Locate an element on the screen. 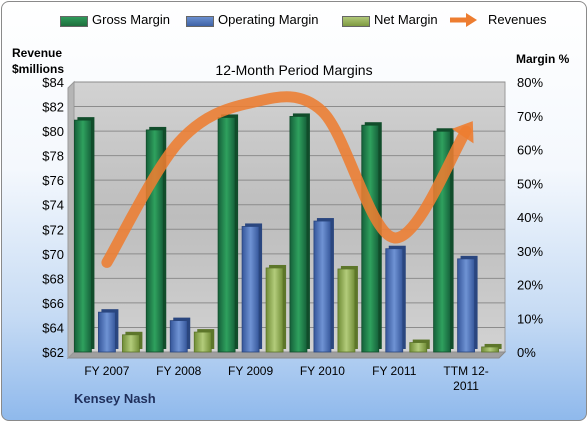 The height and width of the screenshot is (422, 588). x-category-label: 2011 is located at coordinates (466, 386).